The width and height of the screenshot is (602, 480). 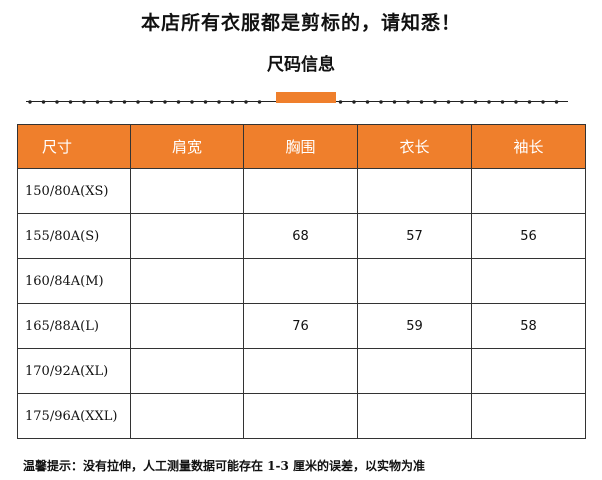 I want to click on cell-chest: 76, so click(x=300, y=326).